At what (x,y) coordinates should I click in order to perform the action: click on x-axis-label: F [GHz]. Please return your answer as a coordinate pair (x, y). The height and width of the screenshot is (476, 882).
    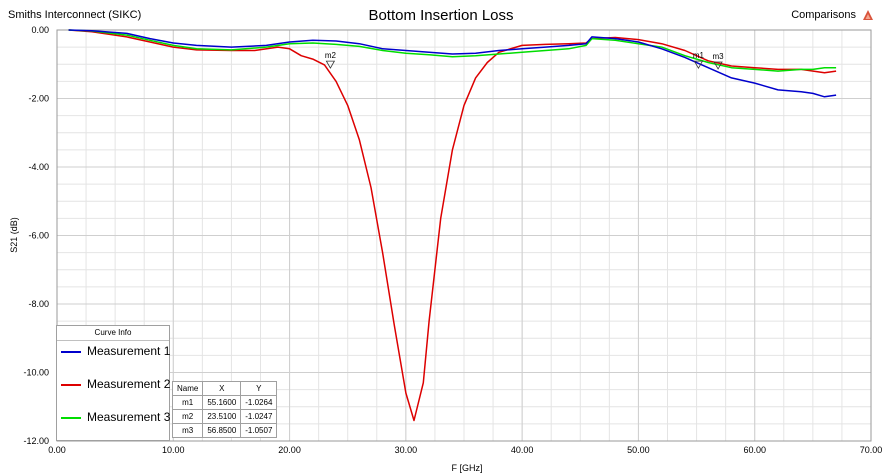
    Looking at the image, I should click on (467, 468).